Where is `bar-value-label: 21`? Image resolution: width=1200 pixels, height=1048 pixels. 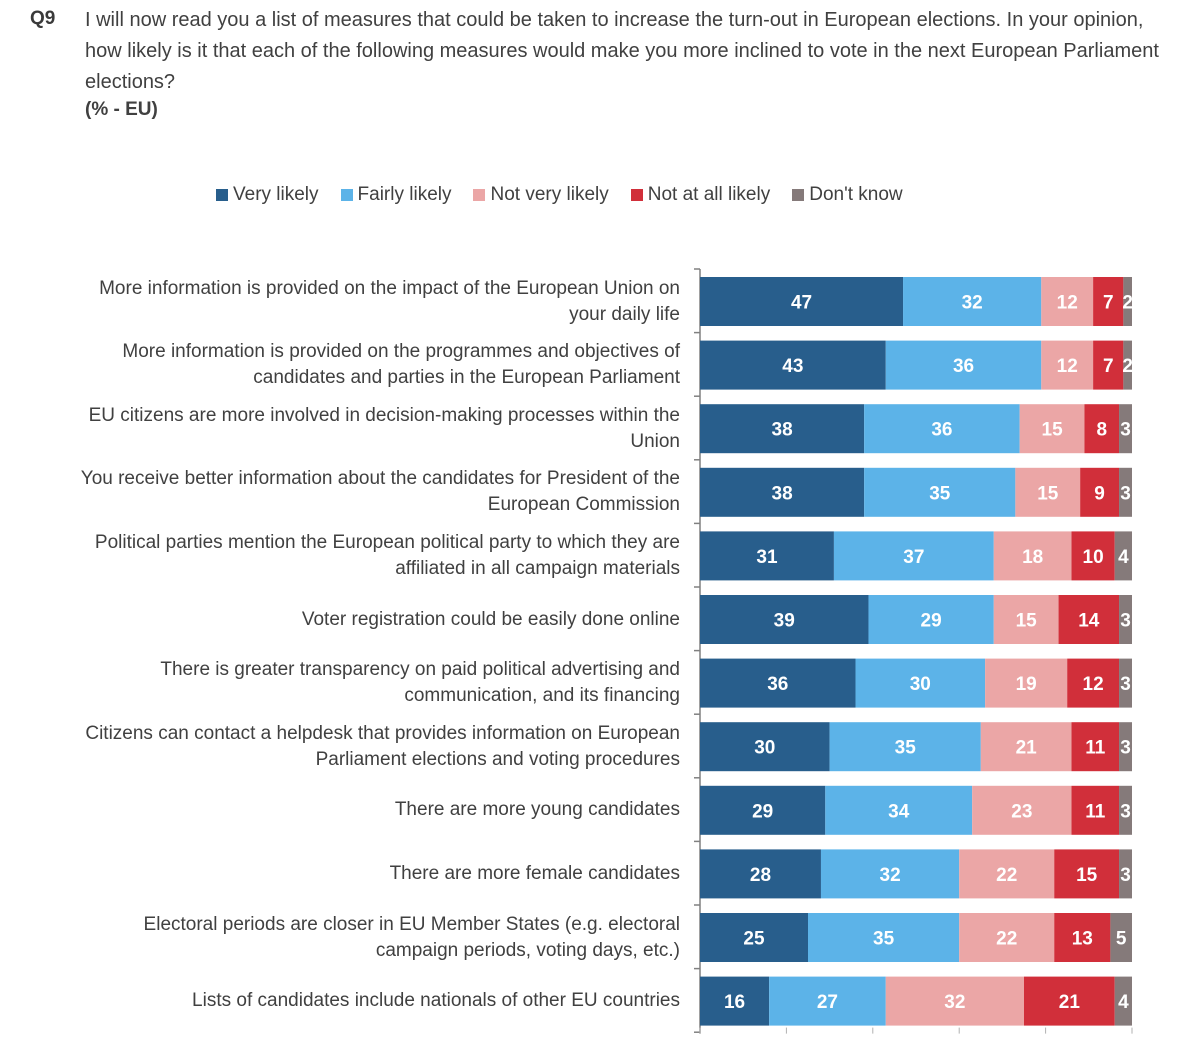 bar-value-label: 21 is located at coordinates (1070, 1002).